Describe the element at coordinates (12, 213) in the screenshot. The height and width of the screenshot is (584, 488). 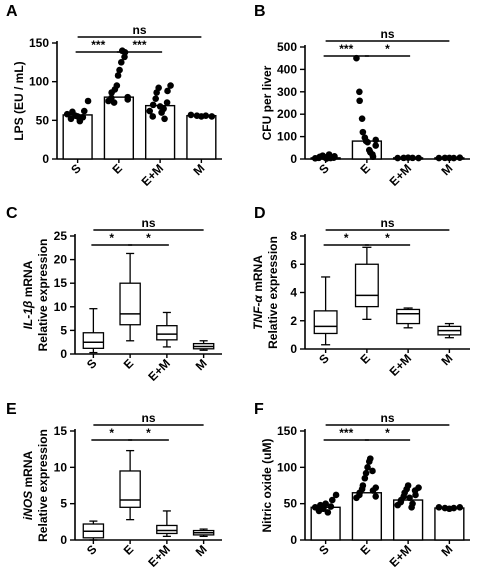
I see `panel-letter: C` at that location.